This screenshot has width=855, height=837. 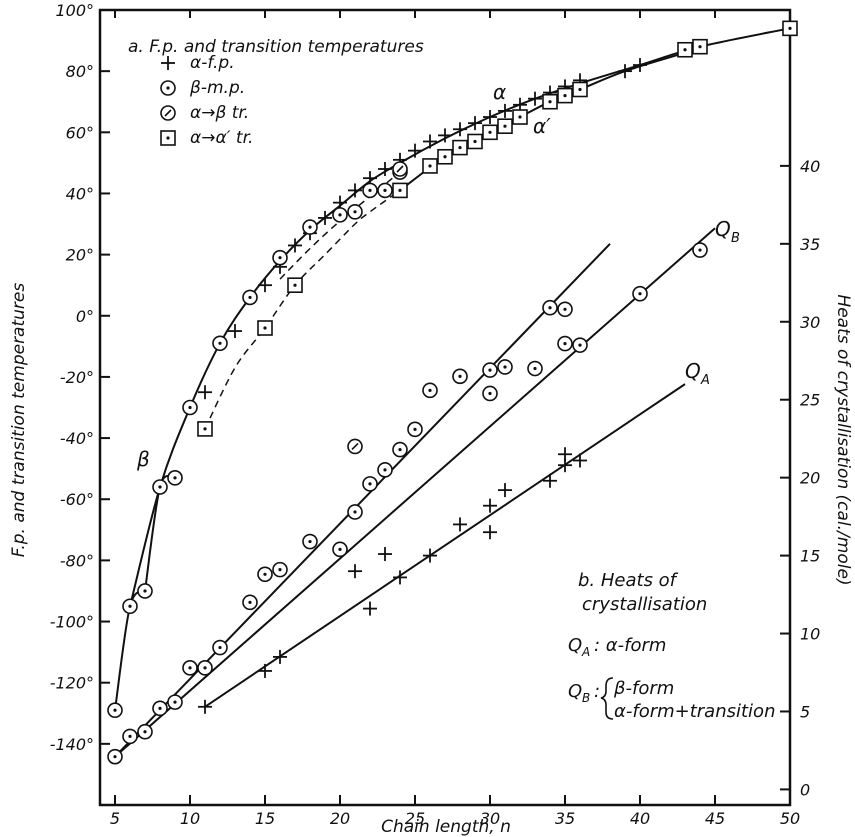 I want to click on curve-label-alpha: α, so click(x=499, y=92).